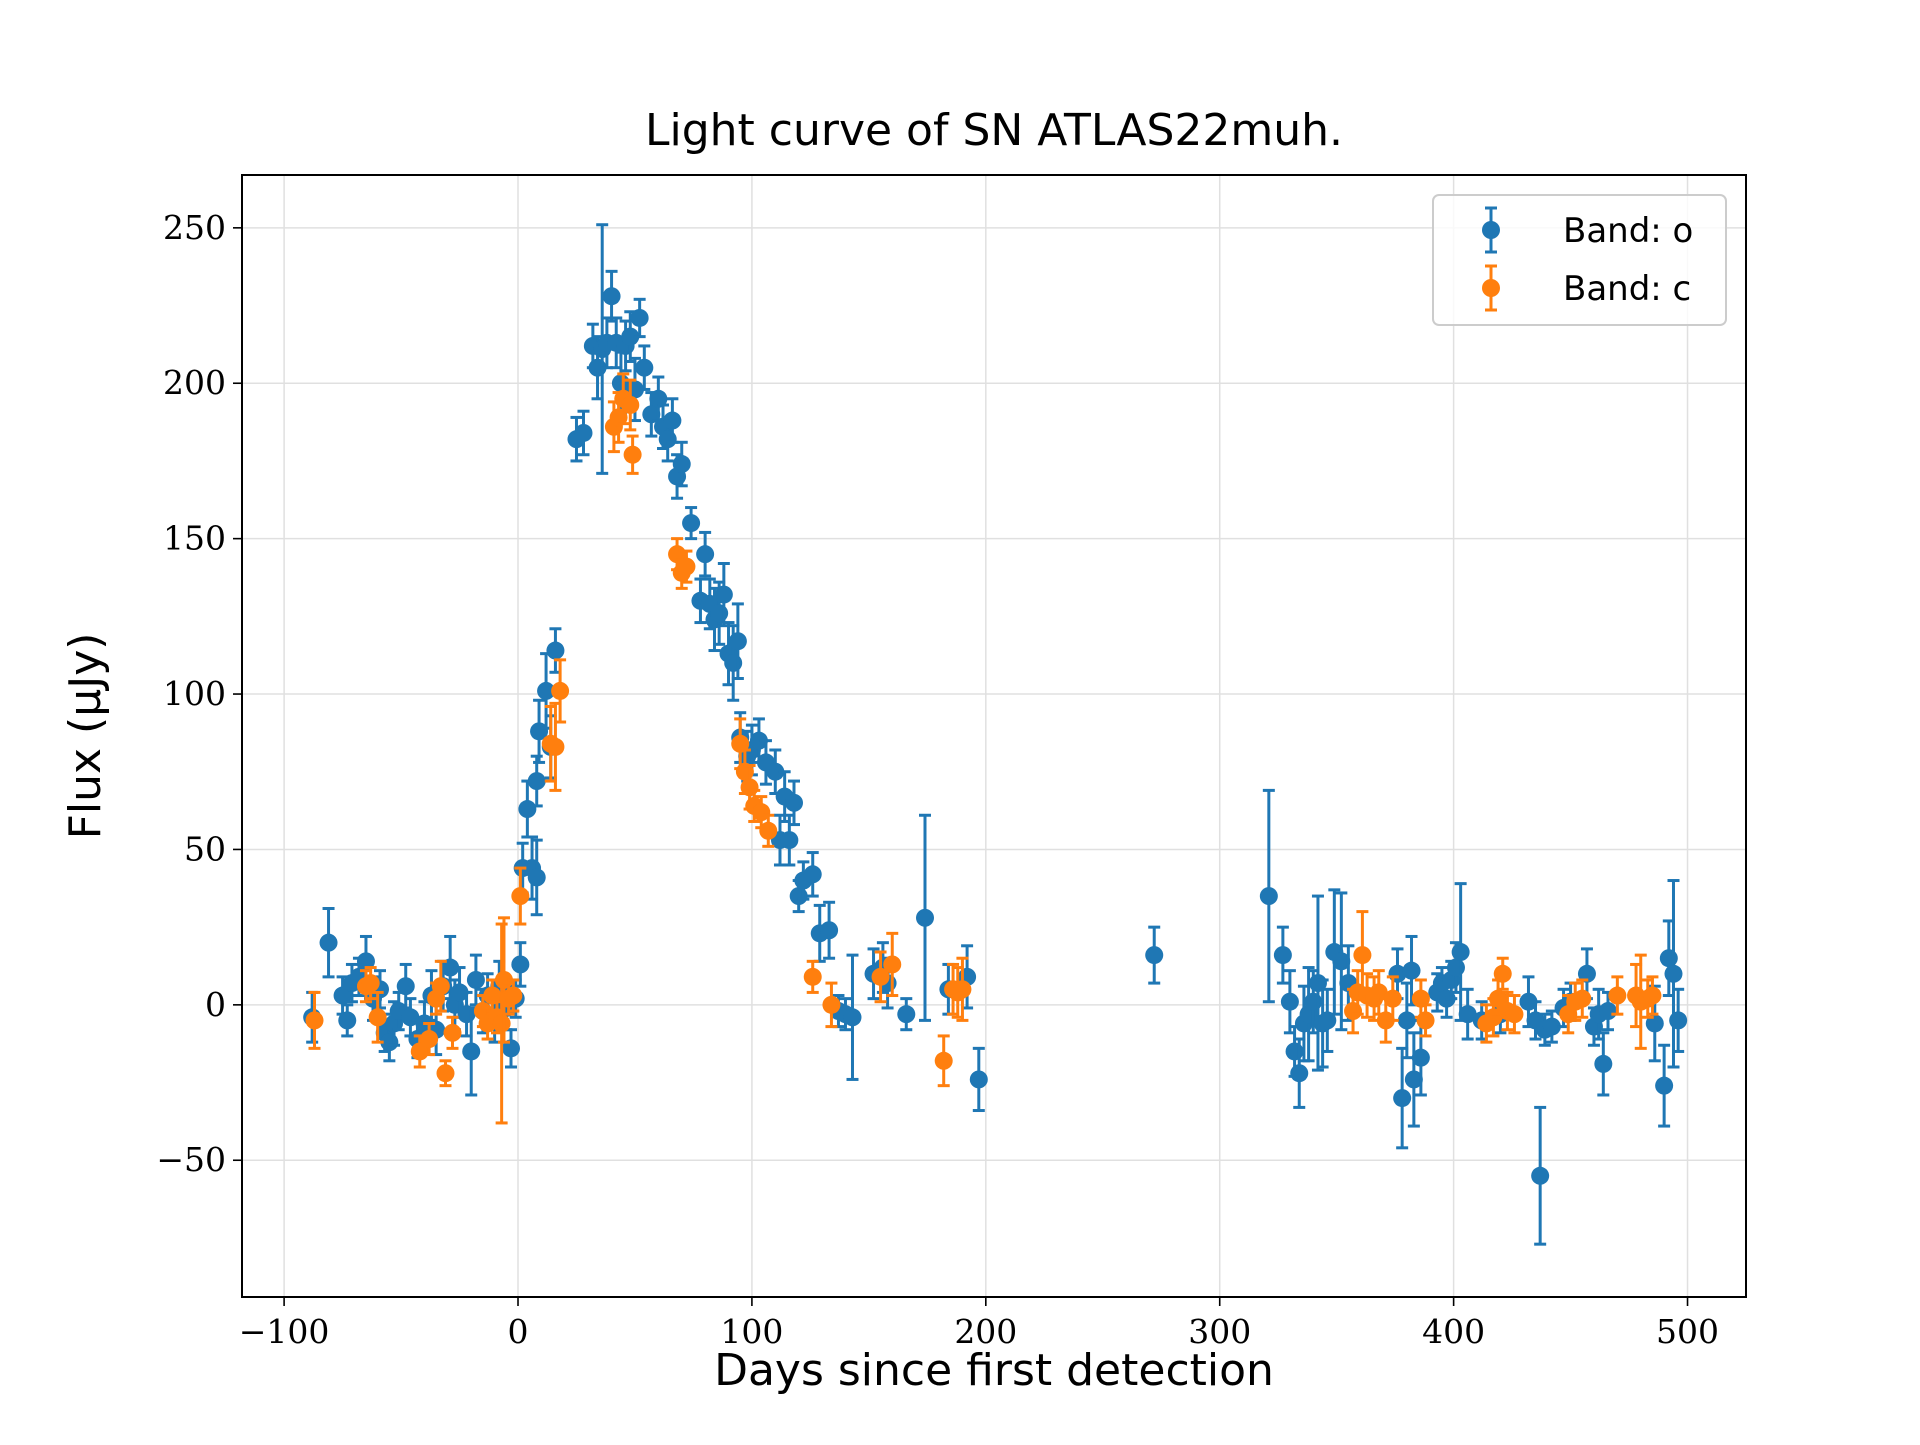 Image resolution: width=1920 pixels, height=1445 pixels. I want to click on y-axis-label: Flux (μJy), so click(85, 736).